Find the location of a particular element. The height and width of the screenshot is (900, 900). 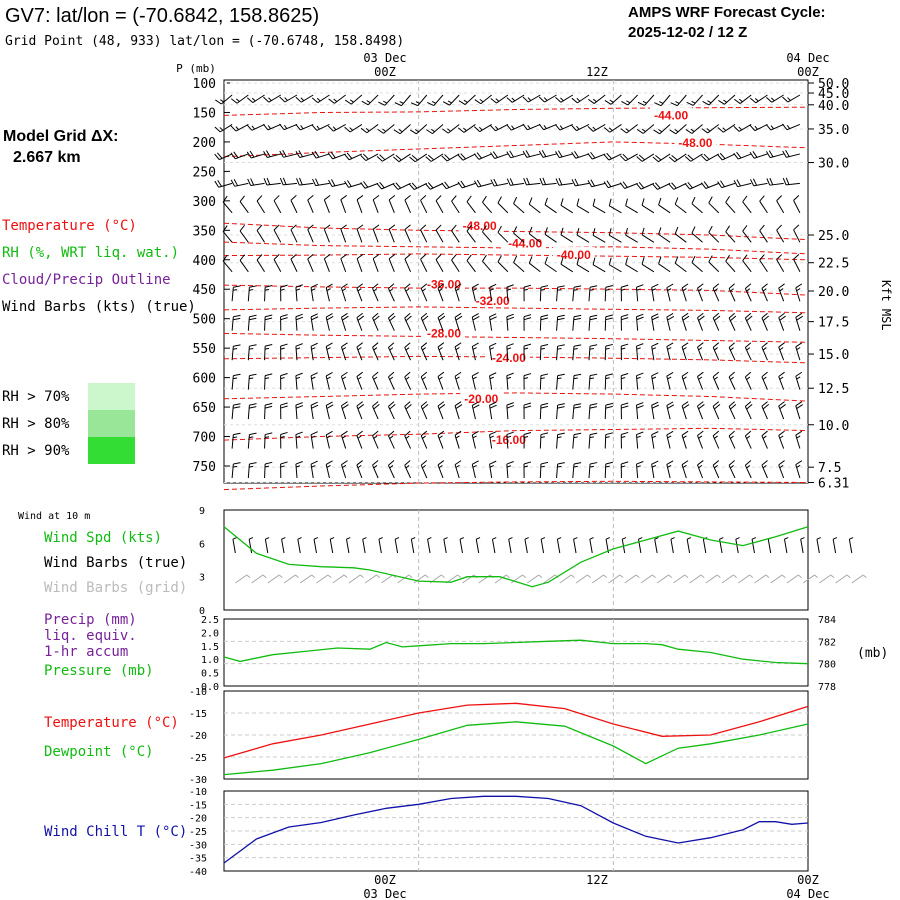

windchill-line is located at coordinates (516, 829).